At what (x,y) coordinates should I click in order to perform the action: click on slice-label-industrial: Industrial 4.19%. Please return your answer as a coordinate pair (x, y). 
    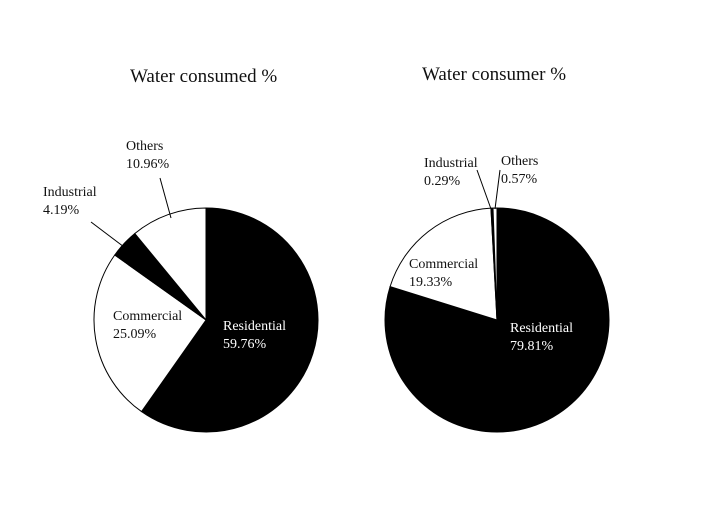
    Looking at the image, I should click on (70, 201).